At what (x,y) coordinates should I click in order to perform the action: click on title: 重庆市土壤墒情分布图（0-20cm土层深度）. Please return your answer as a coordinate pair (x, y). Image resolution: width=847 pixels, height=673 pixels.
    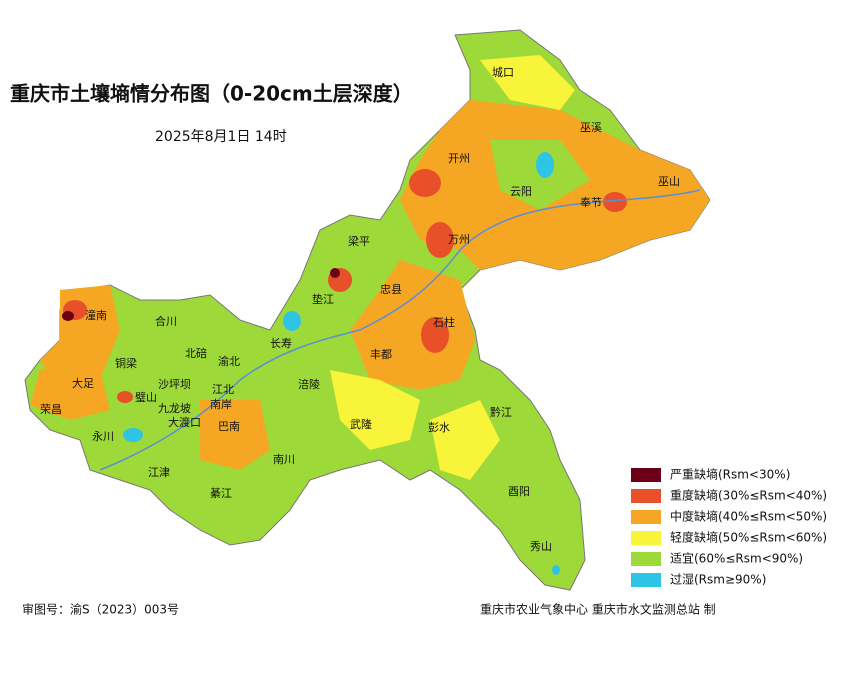
    Looking at the image, I should click on (211, 94).